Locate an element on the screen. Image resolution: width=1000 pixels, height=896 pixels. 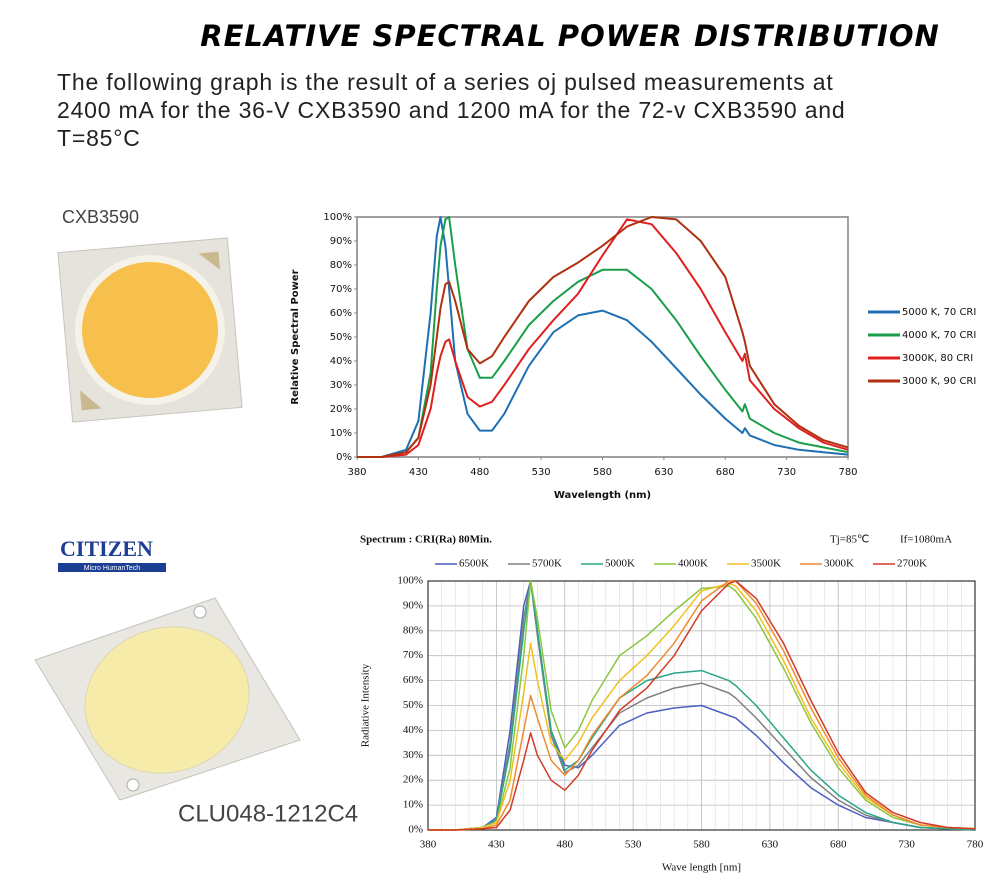
legend-label: 4000 K, 70 CRI is located at coordinates (939, 335).